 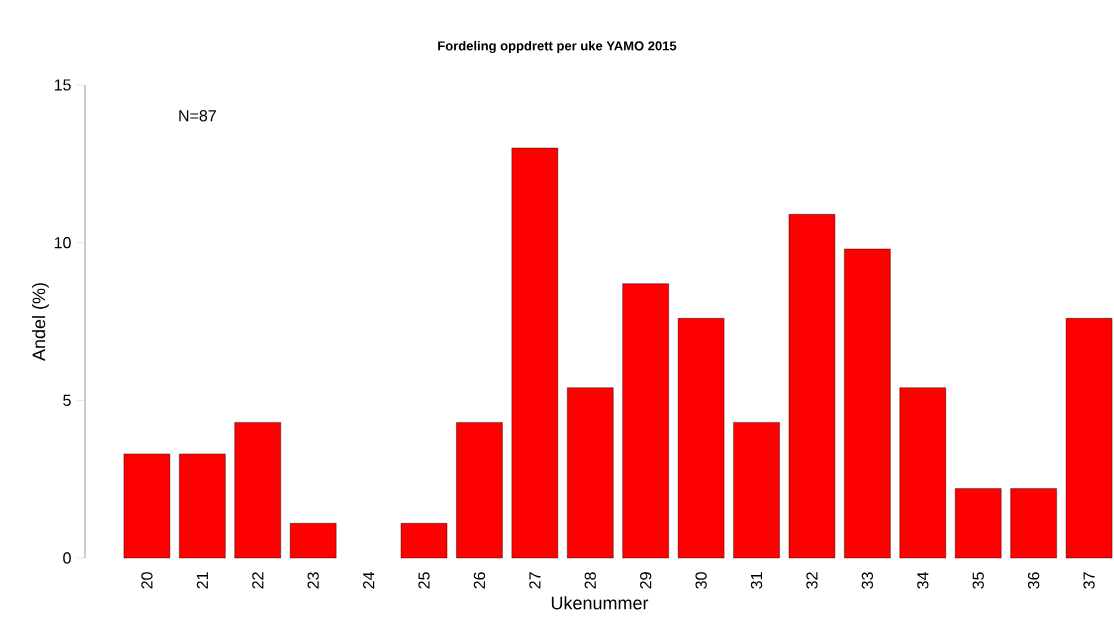 I want to click on x-tick-label: 30, so click(x=701, y=580).